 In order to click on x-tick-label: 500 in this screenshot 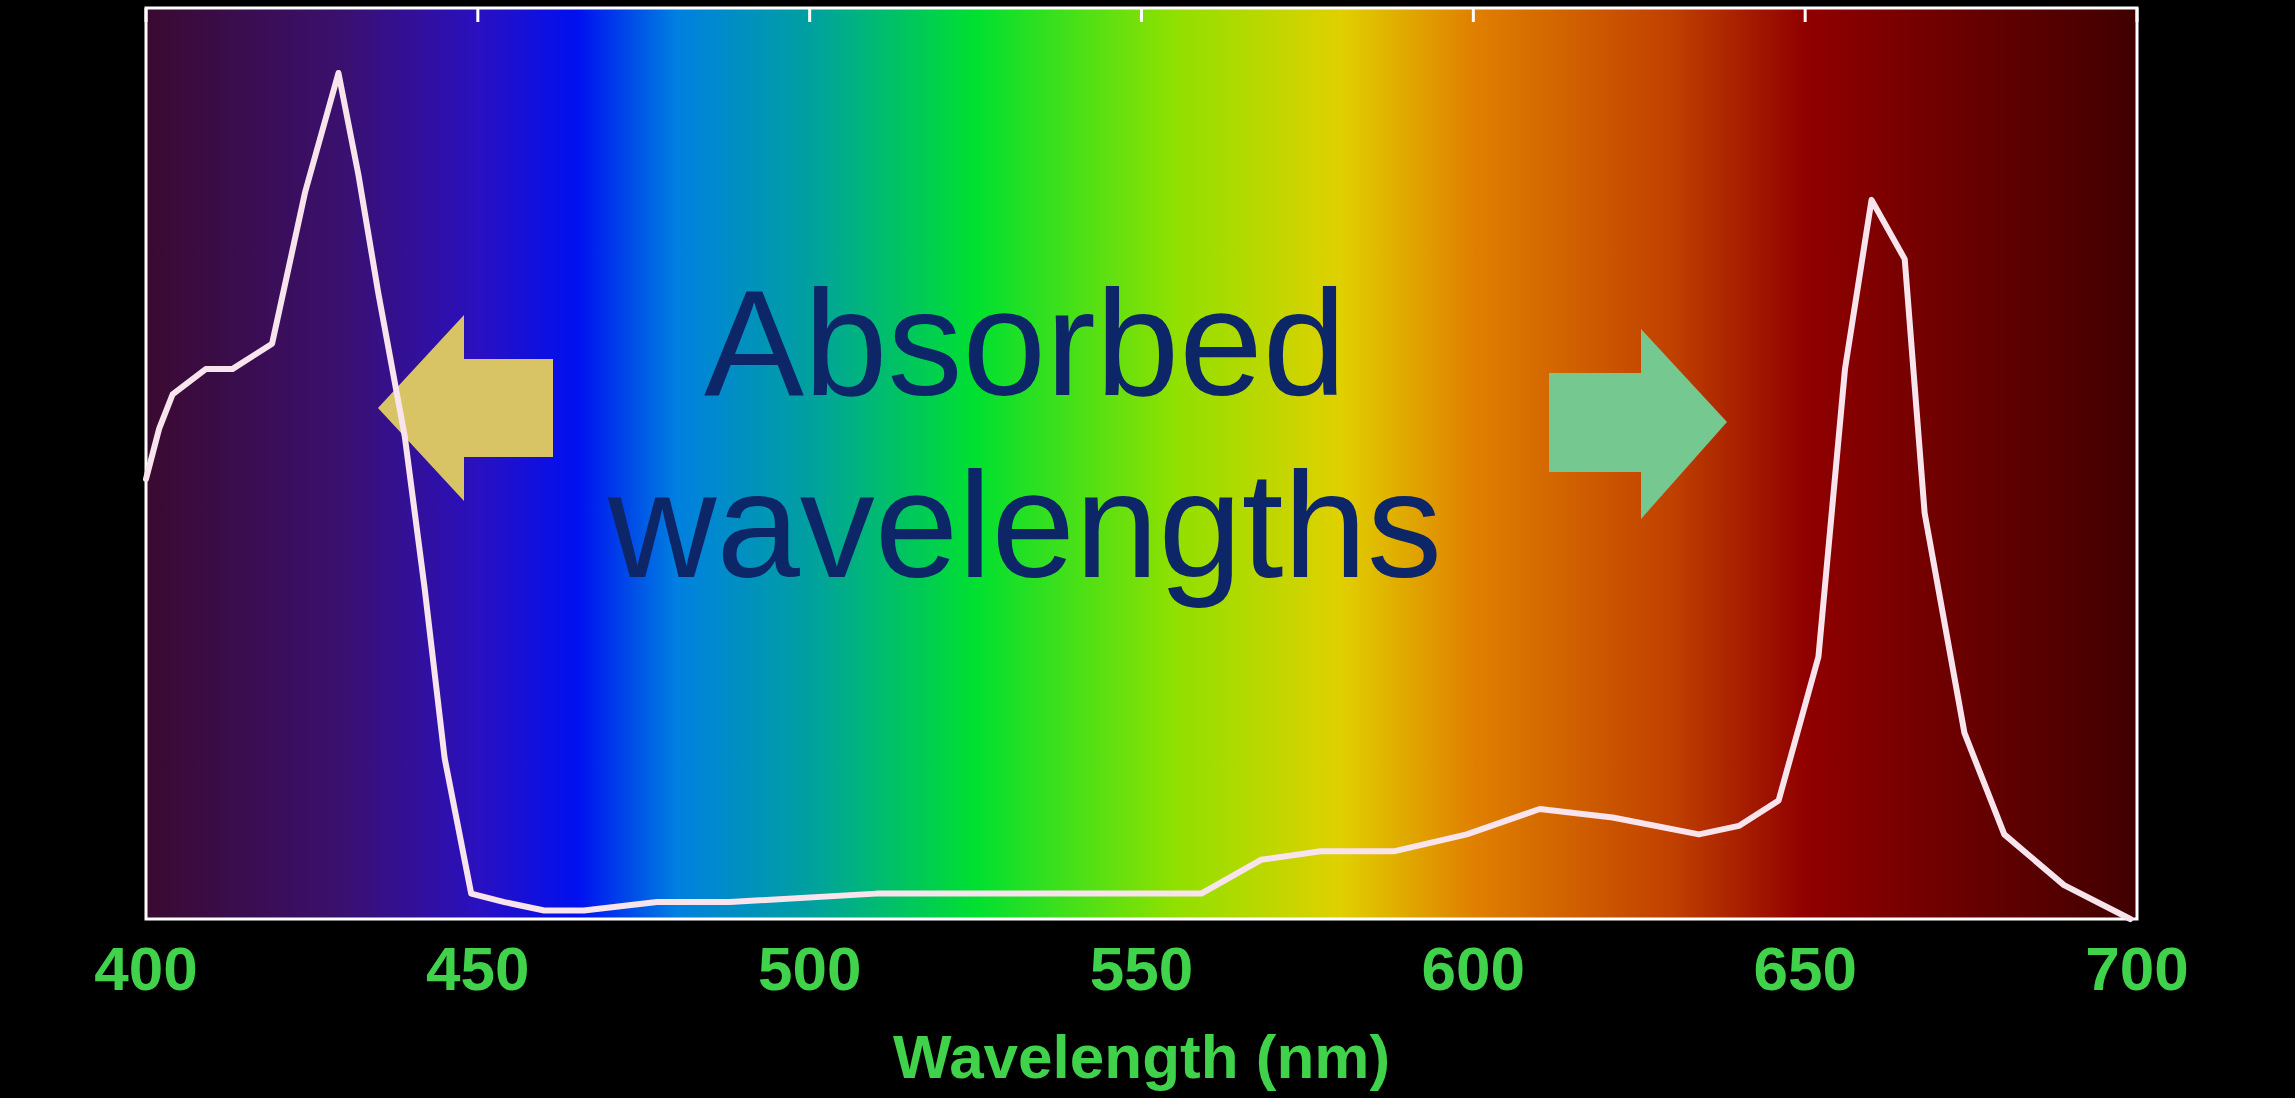, I will do `click(809, 968)`.